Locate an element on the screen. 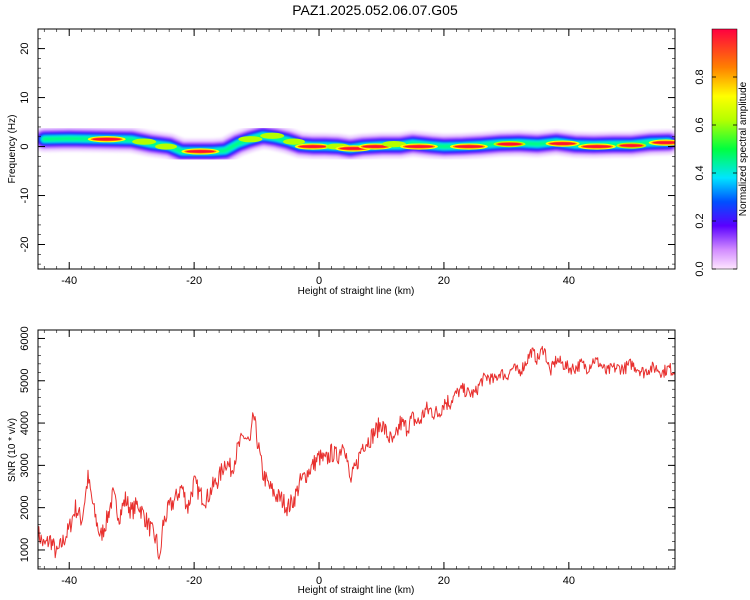 Image resolution: width=750 pixels, height=600 pixels. spectrogram-x-tick-label: 20 is located at coordinates (444, 281).